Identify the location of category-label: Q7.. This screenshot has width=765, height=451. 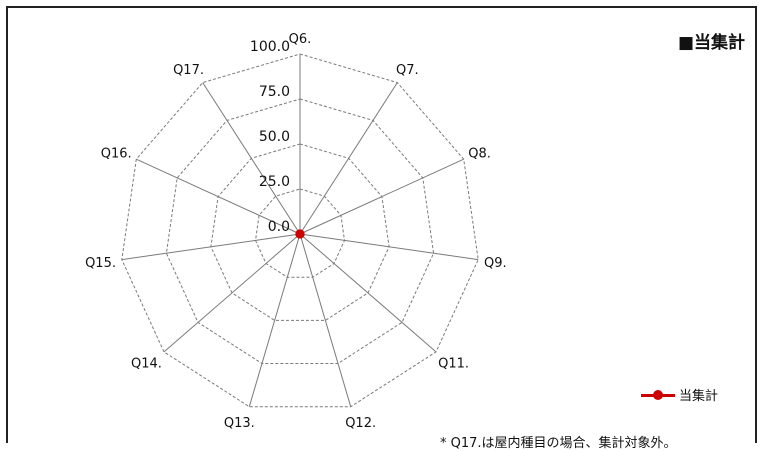
(407, 70).